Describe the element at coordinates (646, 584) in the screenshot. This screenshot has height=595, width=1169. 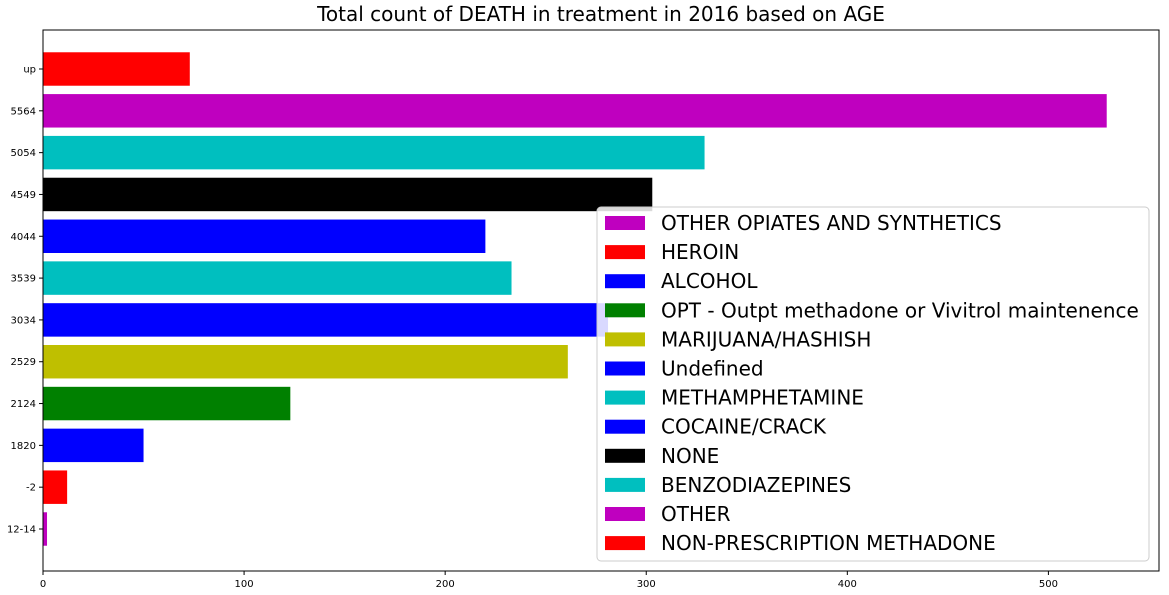
I see `x-tick-label: 300` at that location.